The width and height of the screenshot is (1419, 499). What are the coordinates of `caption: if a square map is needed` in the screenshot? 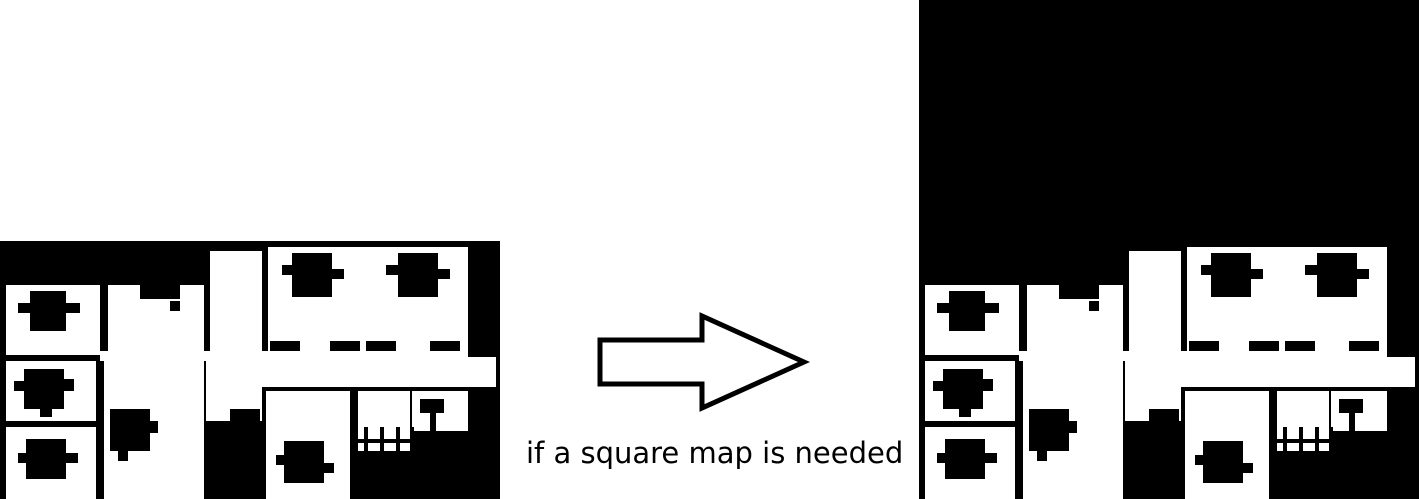 It's located at (715, 453).